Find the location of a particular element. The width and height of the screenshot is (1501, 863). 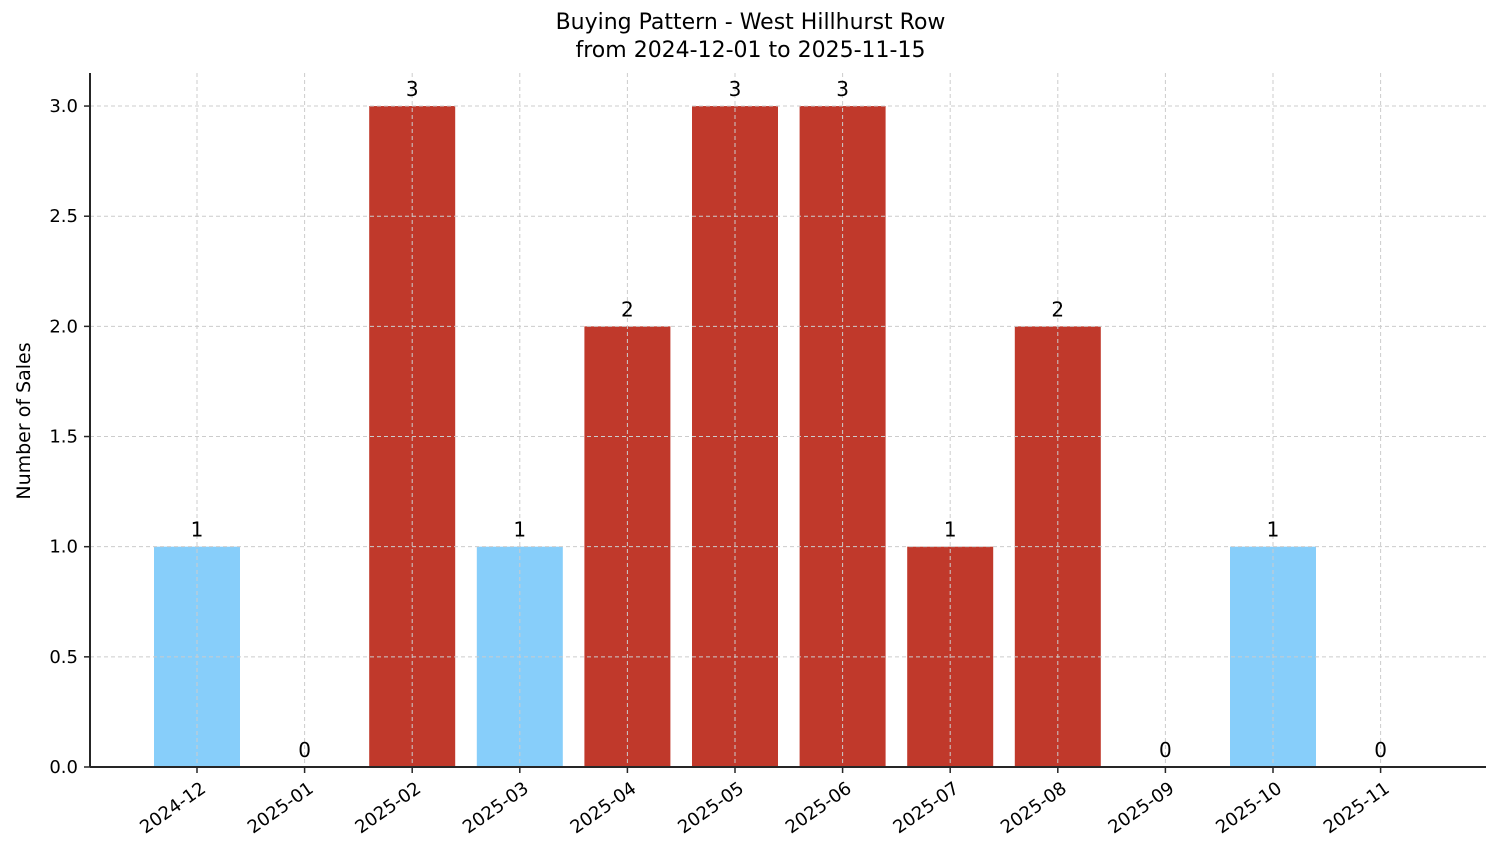

y-tick-label: 0.5 is located at coordinates (63, 657).